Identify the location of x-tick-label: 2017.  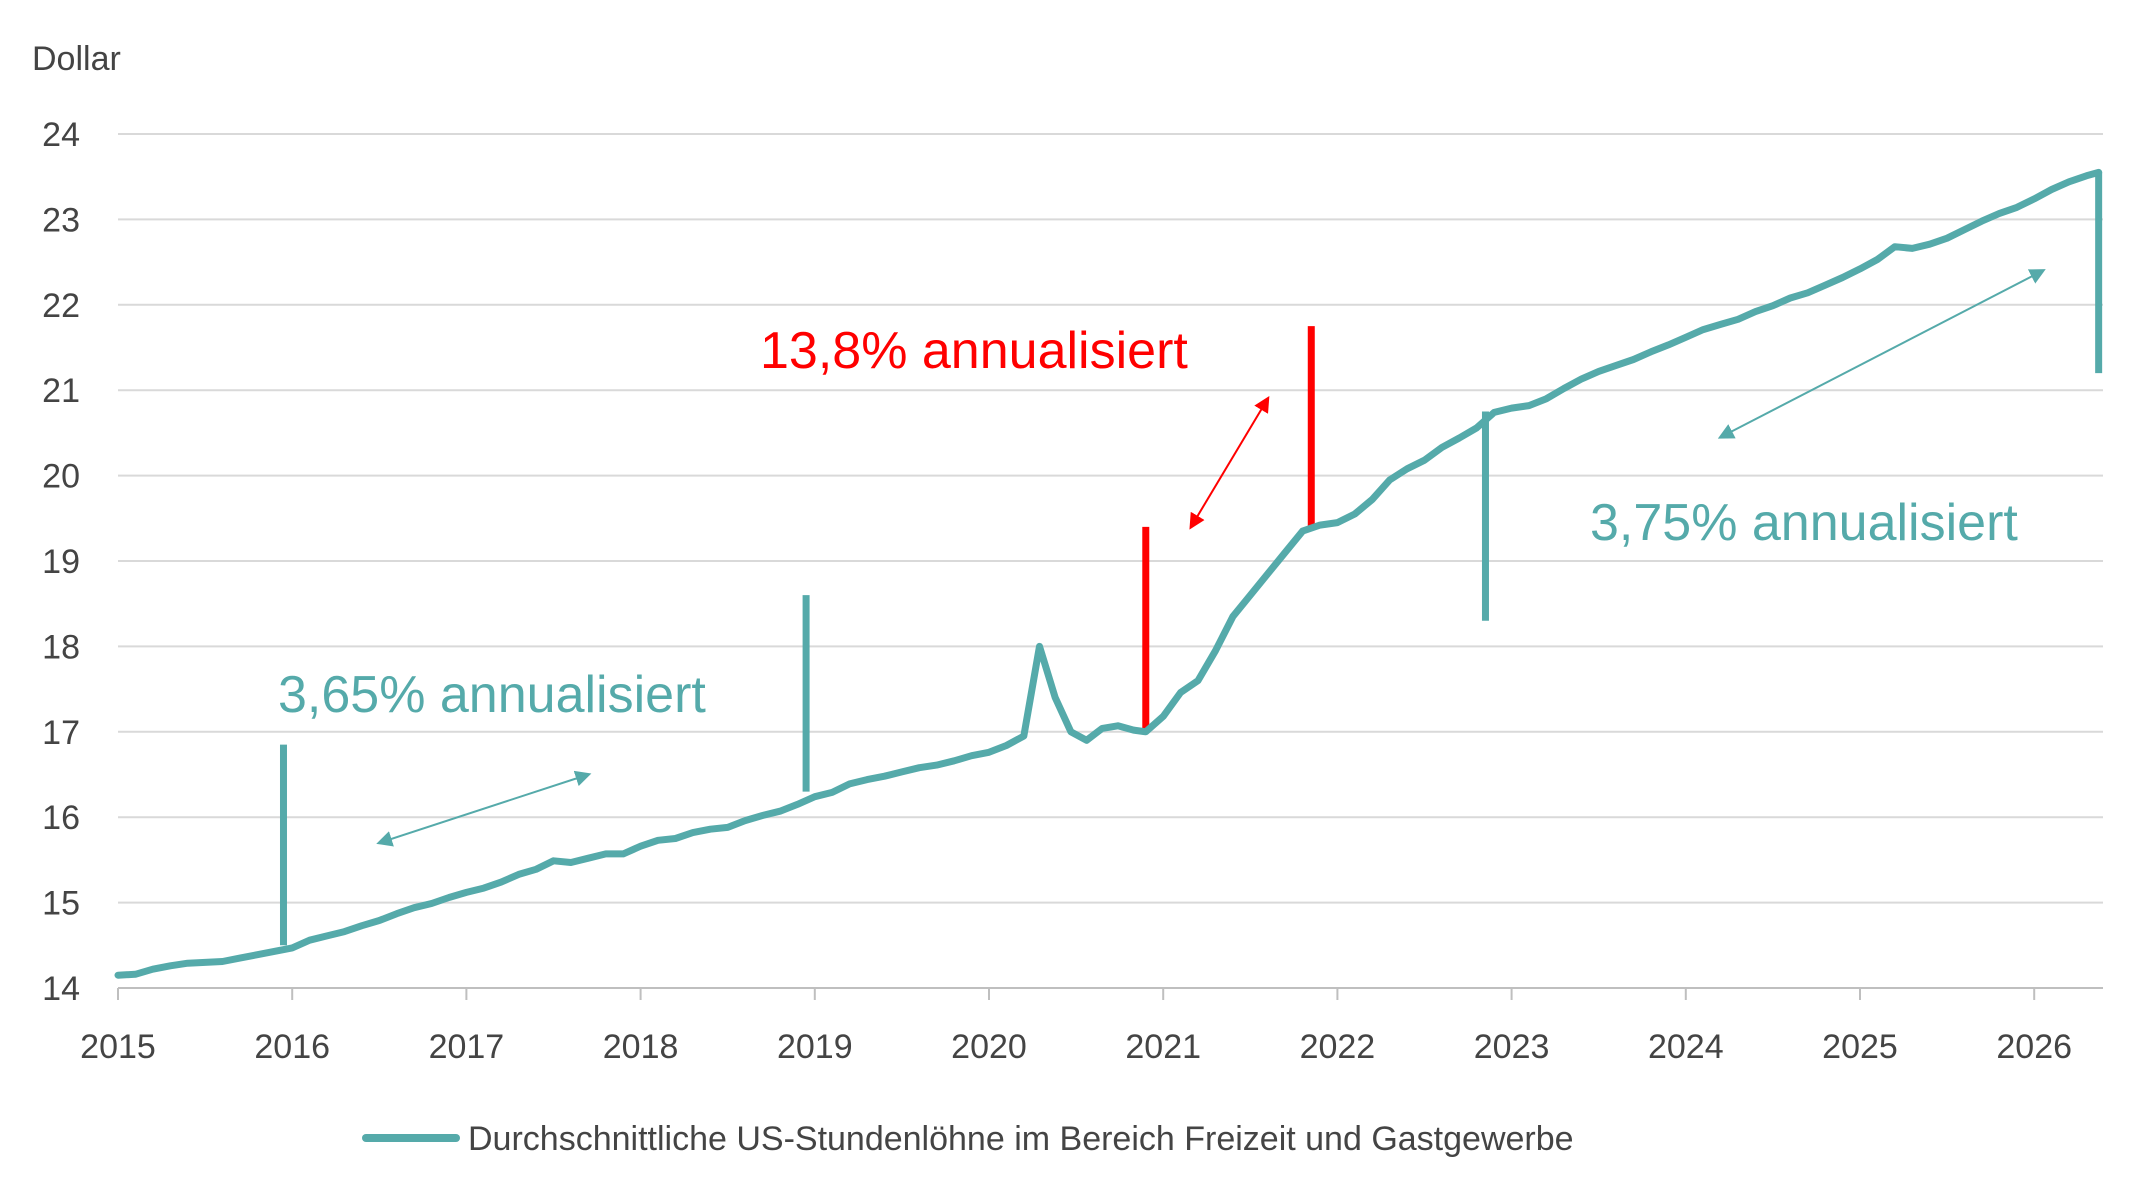
(467, 1047).